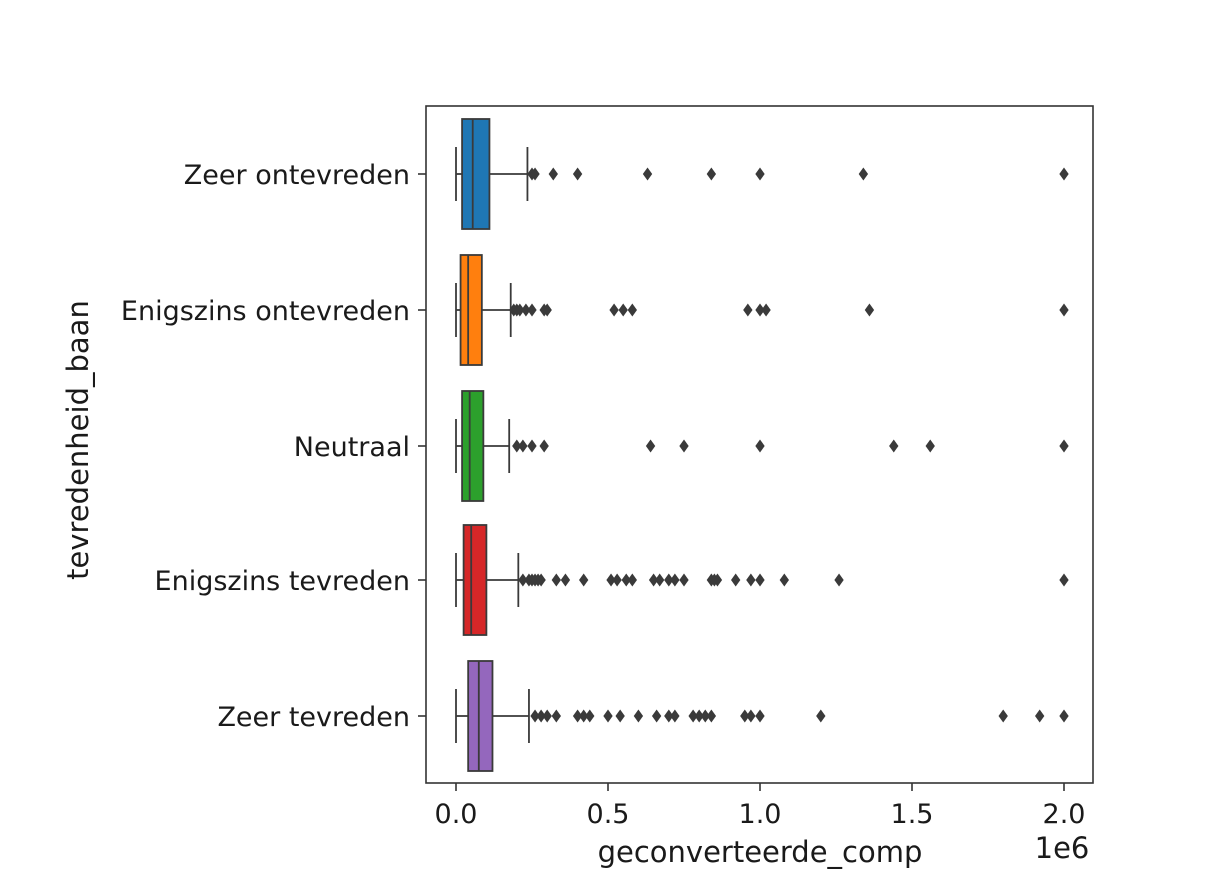 Image resolution: width=1216 pixels, height=880 pixels. What do you see at coordinates (78, 440) in the screenshot?
I see `y-axis-label: tevredenheid_baan` at bounding box center [78, 440].